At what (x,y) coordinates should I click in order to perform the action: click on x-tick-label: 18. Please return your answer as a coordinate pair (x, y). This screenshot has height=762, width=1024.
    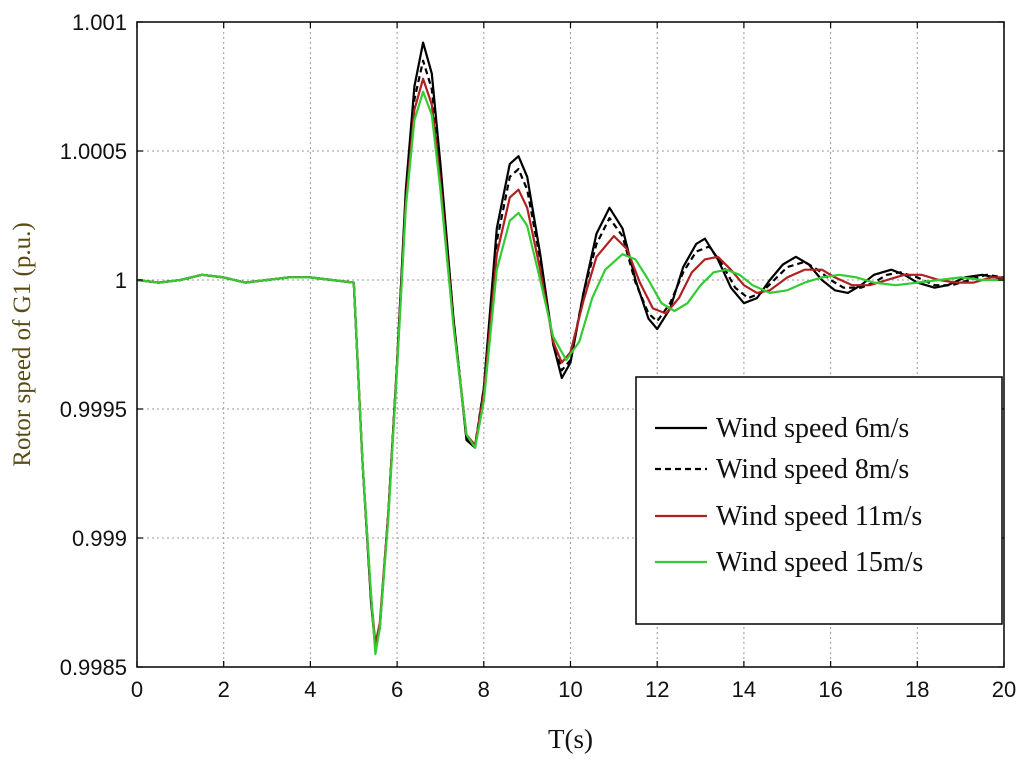
    Looking at the image, I should click on (917, 689).